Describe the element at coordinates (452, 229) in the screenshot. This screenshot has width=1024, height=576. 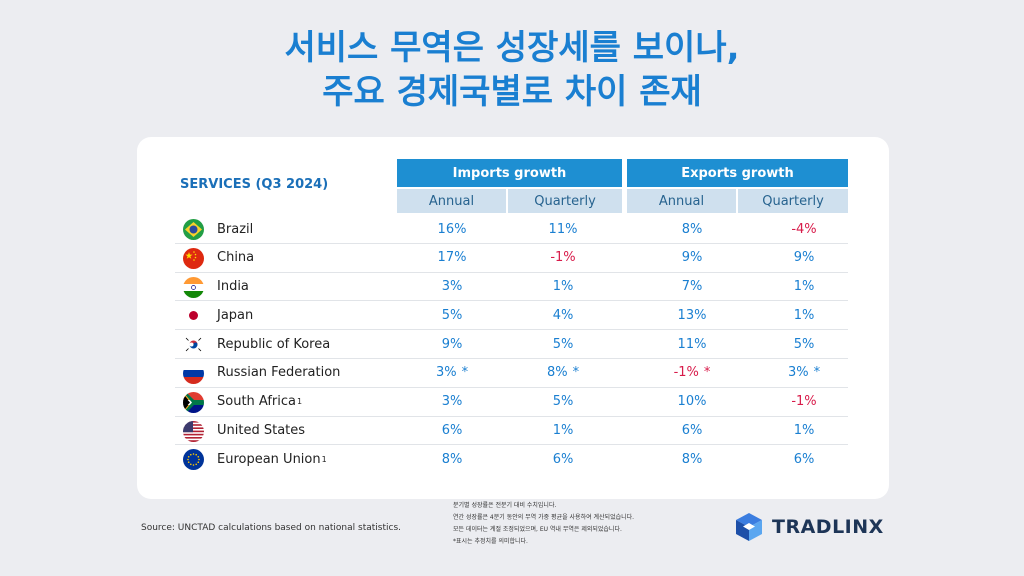
I see `value-imports-annual: 16%` at that location.